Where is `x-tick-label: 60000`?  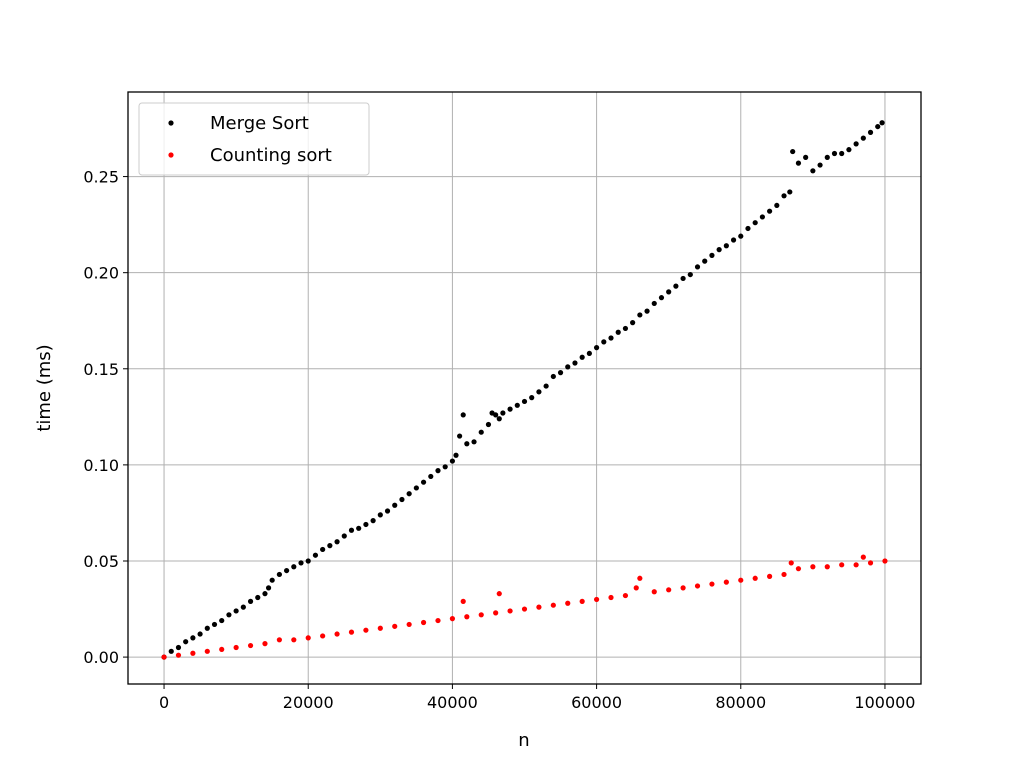
x-tick-label: 60000 is located at coordinates (596, 702).